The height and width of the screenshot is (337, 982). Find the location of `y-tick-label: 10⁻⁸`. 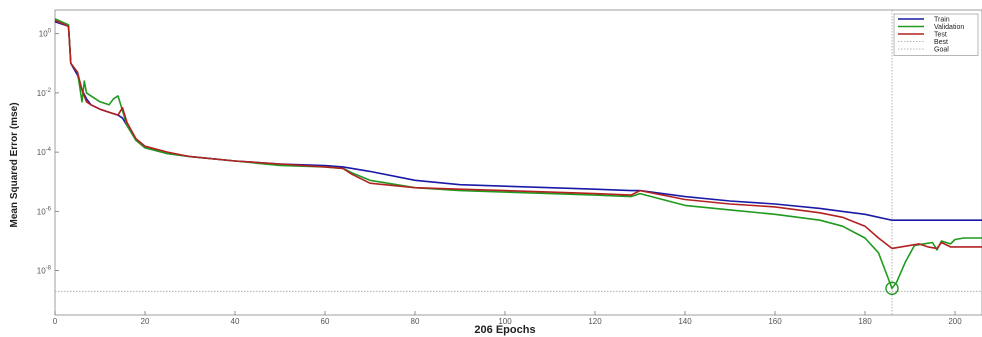

y-tick-label: 10⁻⁸ is located at coordinates (44, 271).